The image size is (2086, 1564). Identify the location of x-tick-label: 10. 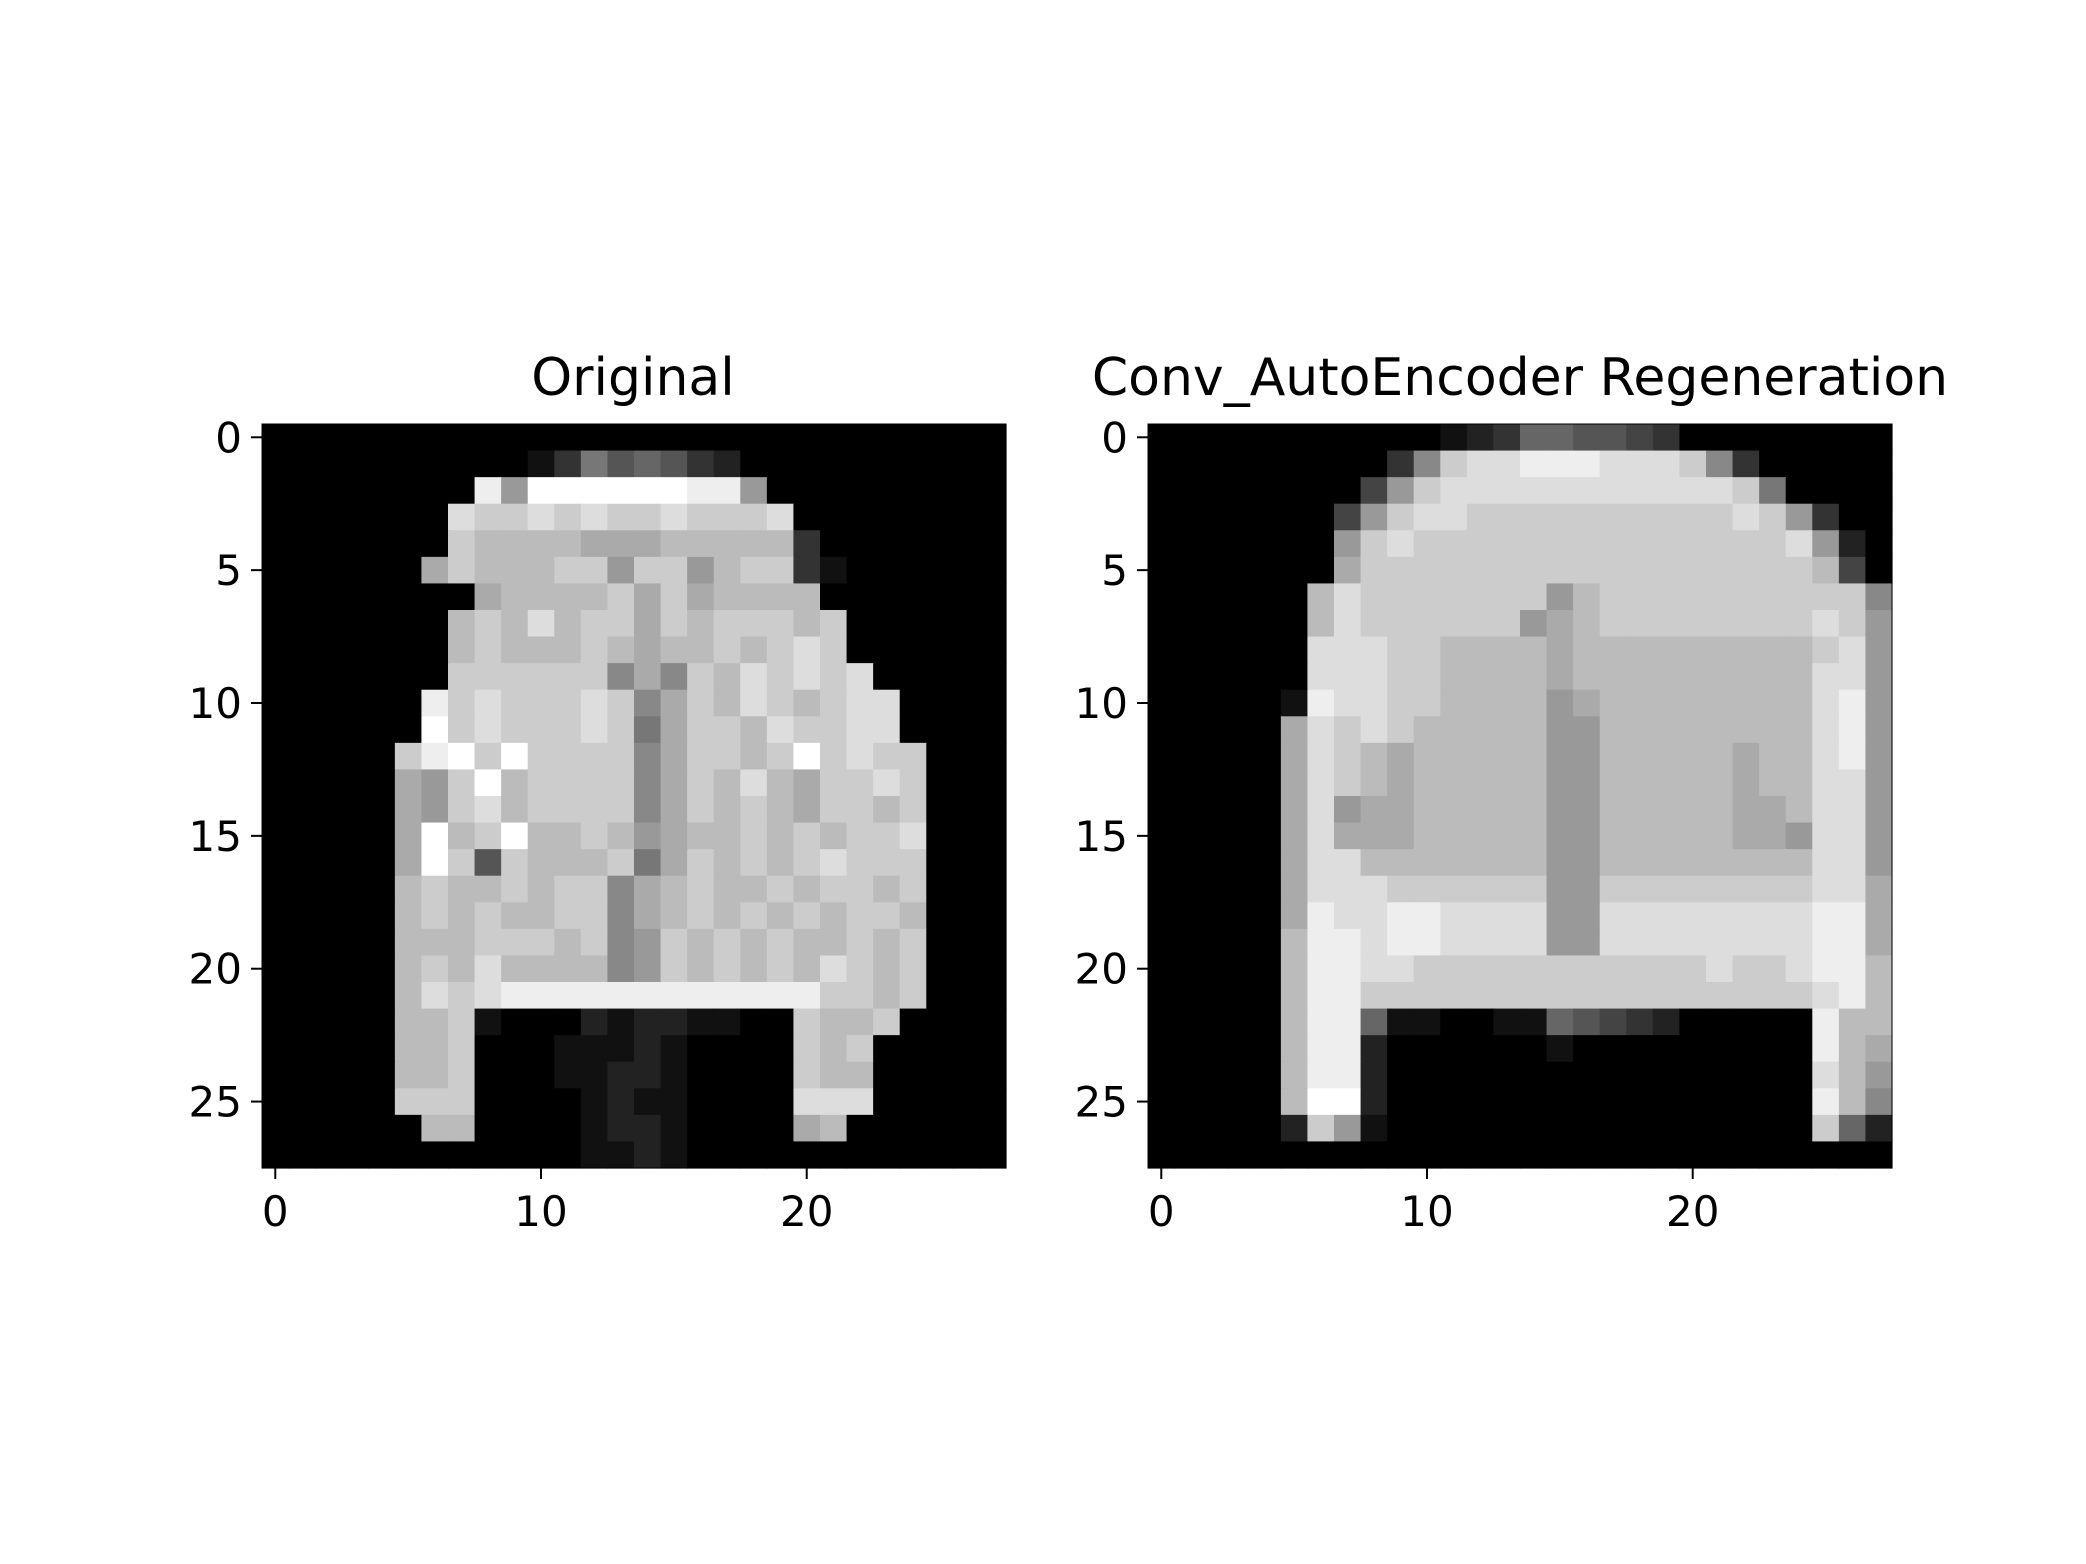
(1426, 1211).